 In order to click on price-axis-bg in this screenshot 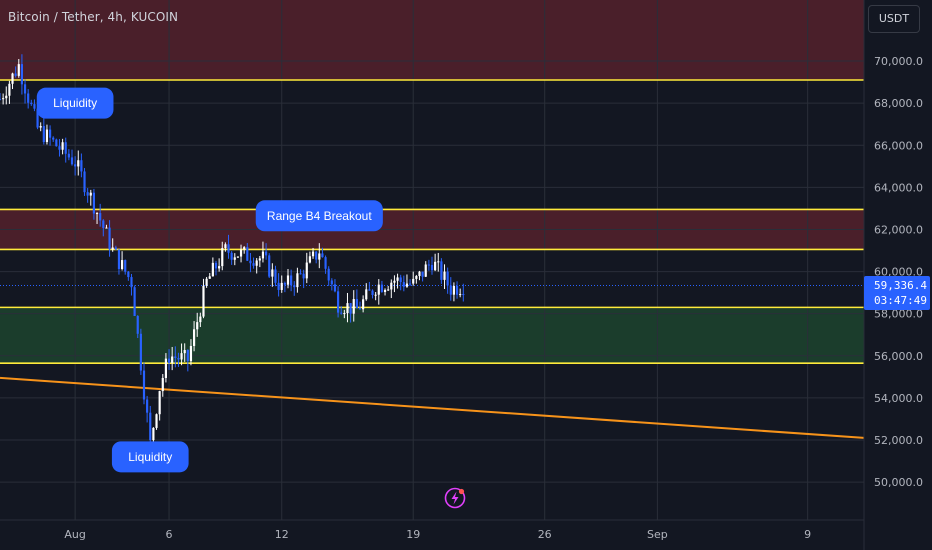, I will do `click(898, 275)`.